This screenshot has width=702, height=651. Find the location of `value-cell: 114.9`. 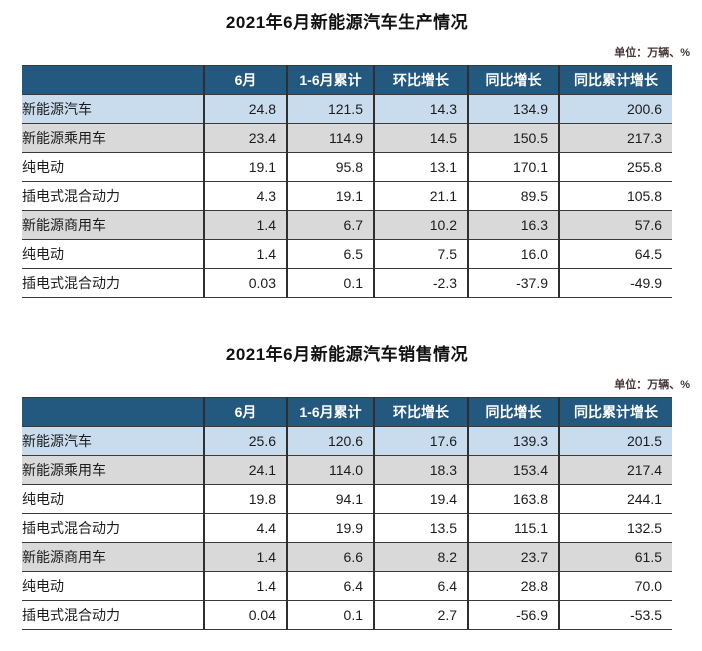

value-cell: 114.9 is located at coordinates (330, 138).